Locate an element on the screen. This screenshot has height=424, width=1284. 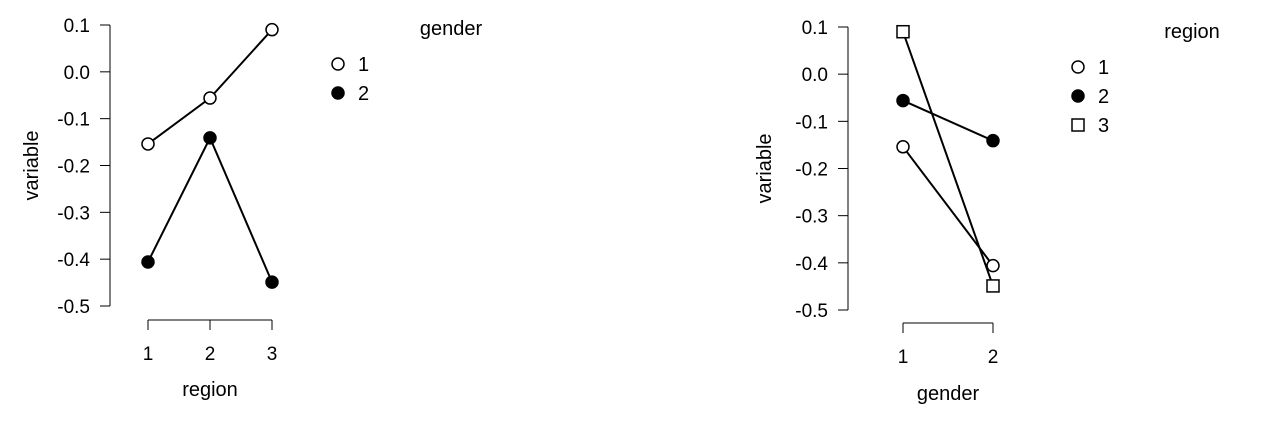
x-axis-label: gender is located at coordinates (948, 394).